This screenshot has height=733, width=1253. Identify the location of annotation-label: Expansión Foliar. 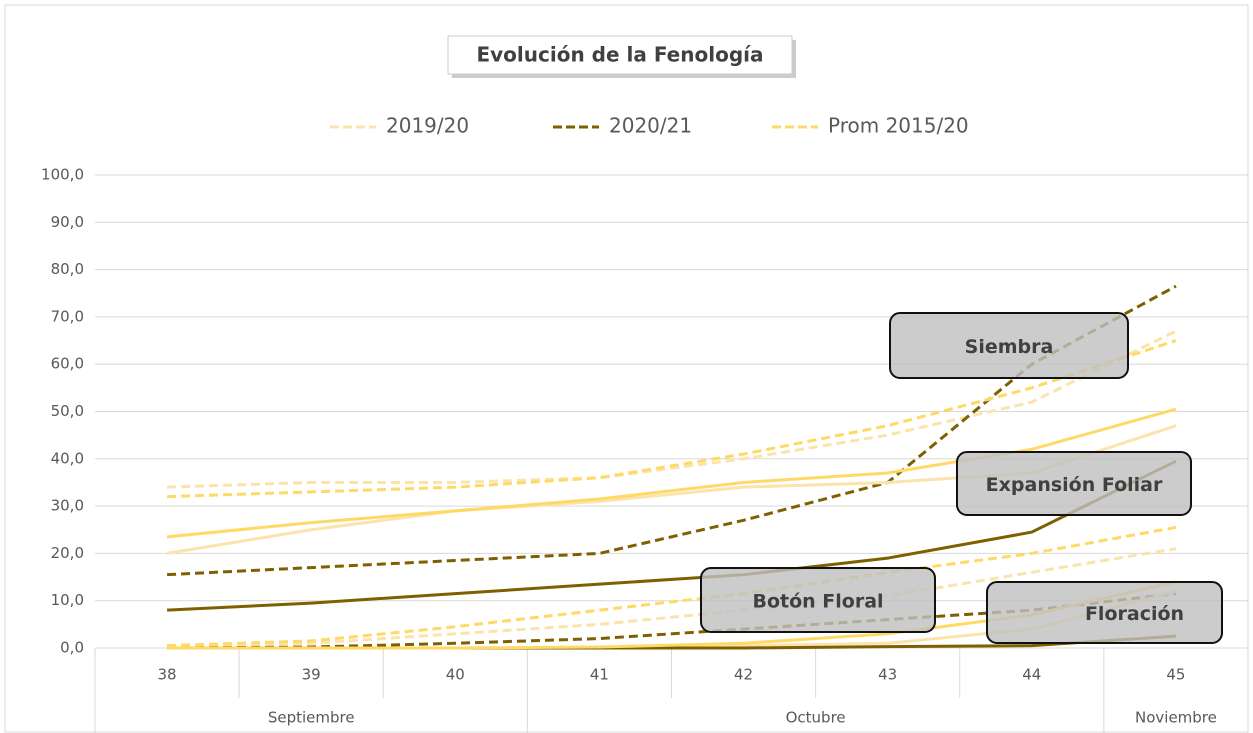
(1074, 485).